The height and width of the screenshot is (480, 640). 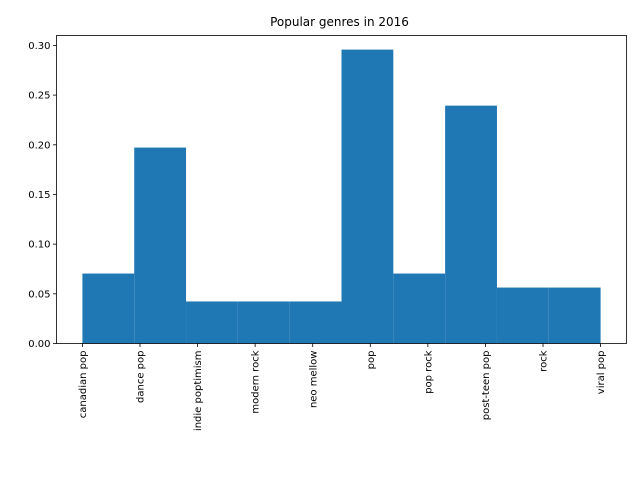 I want to click on y-tick-label-0: 0.00, so click(x=39, y=344).